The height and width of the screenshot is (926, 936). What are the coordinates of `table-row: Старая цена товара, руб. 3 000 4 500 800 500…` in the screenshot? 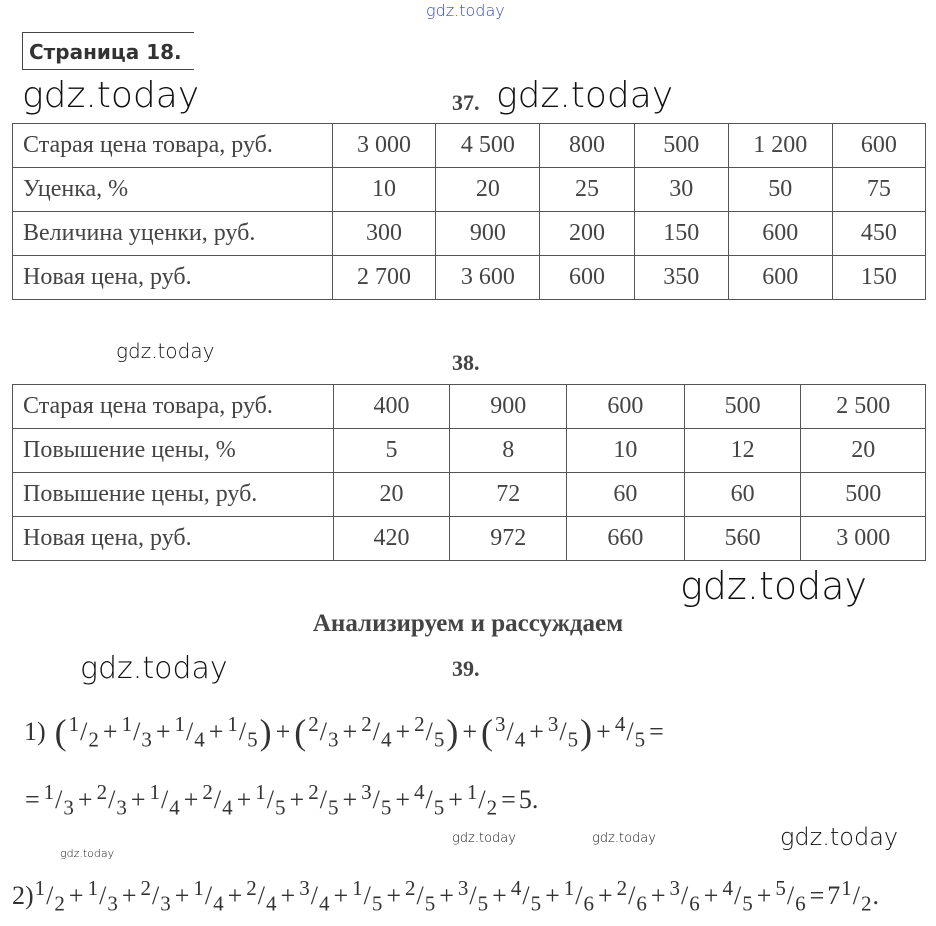 It's located at (469, 145).